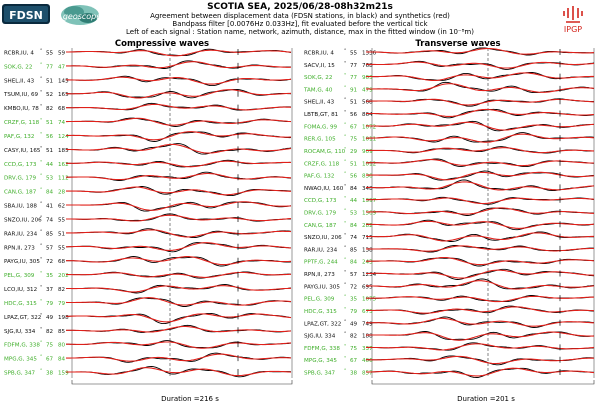  I want to click on station-distance: 84, so click(354, 263).